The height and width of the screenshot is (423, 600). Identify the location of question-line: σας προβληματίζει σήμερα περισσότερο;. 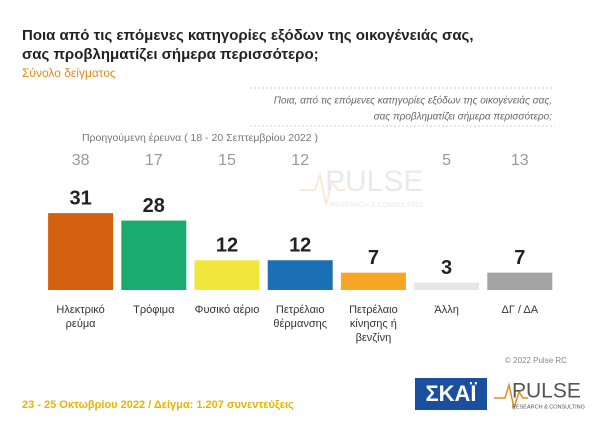
(463, 117).